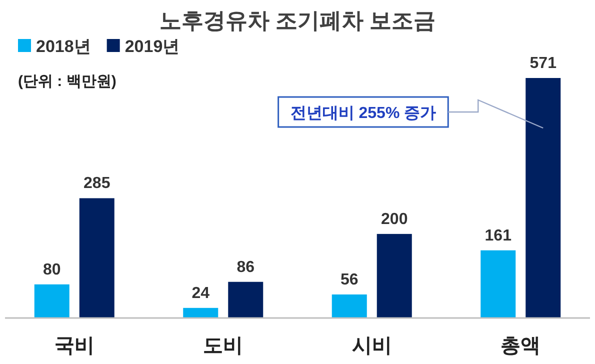 This screenshot has width=595, height=364. Describe the element at coordinates (372, 346) in the screenshot. I see `x-tick-label: 시비` at that location.